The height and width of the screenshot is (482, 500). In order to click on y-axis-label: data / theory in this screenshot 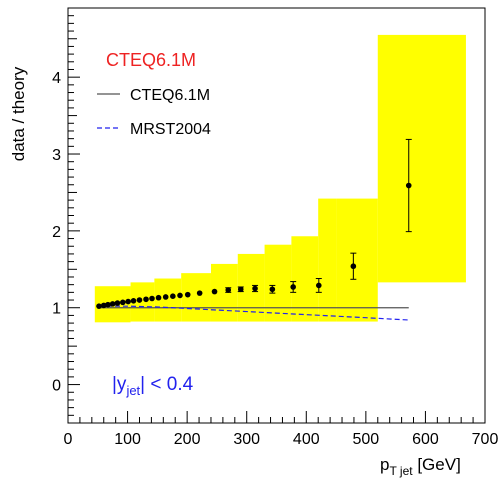, I will do `click(18, 113)`.